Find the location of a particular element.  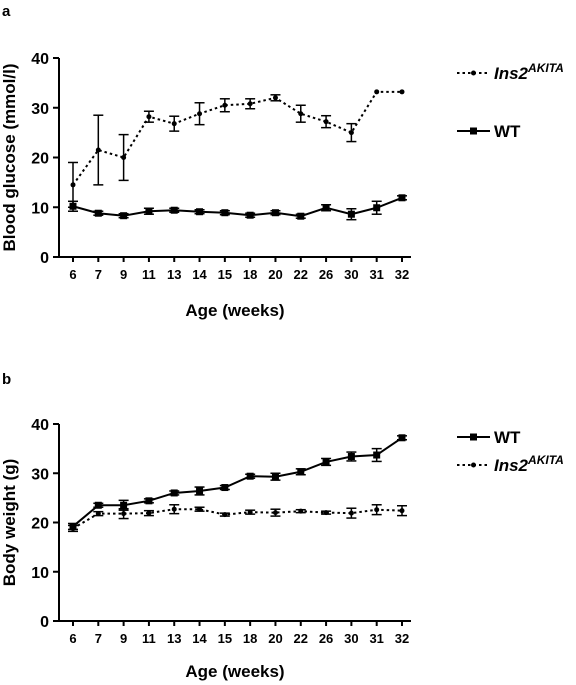

series-wt is located at coordinates (237, 482).